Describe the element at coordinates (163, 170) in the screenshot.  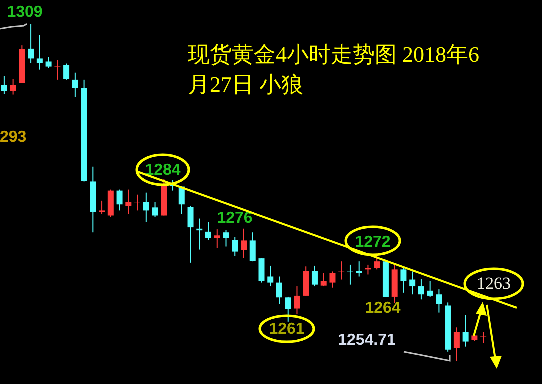
I see `annotation: 1284` at that location.